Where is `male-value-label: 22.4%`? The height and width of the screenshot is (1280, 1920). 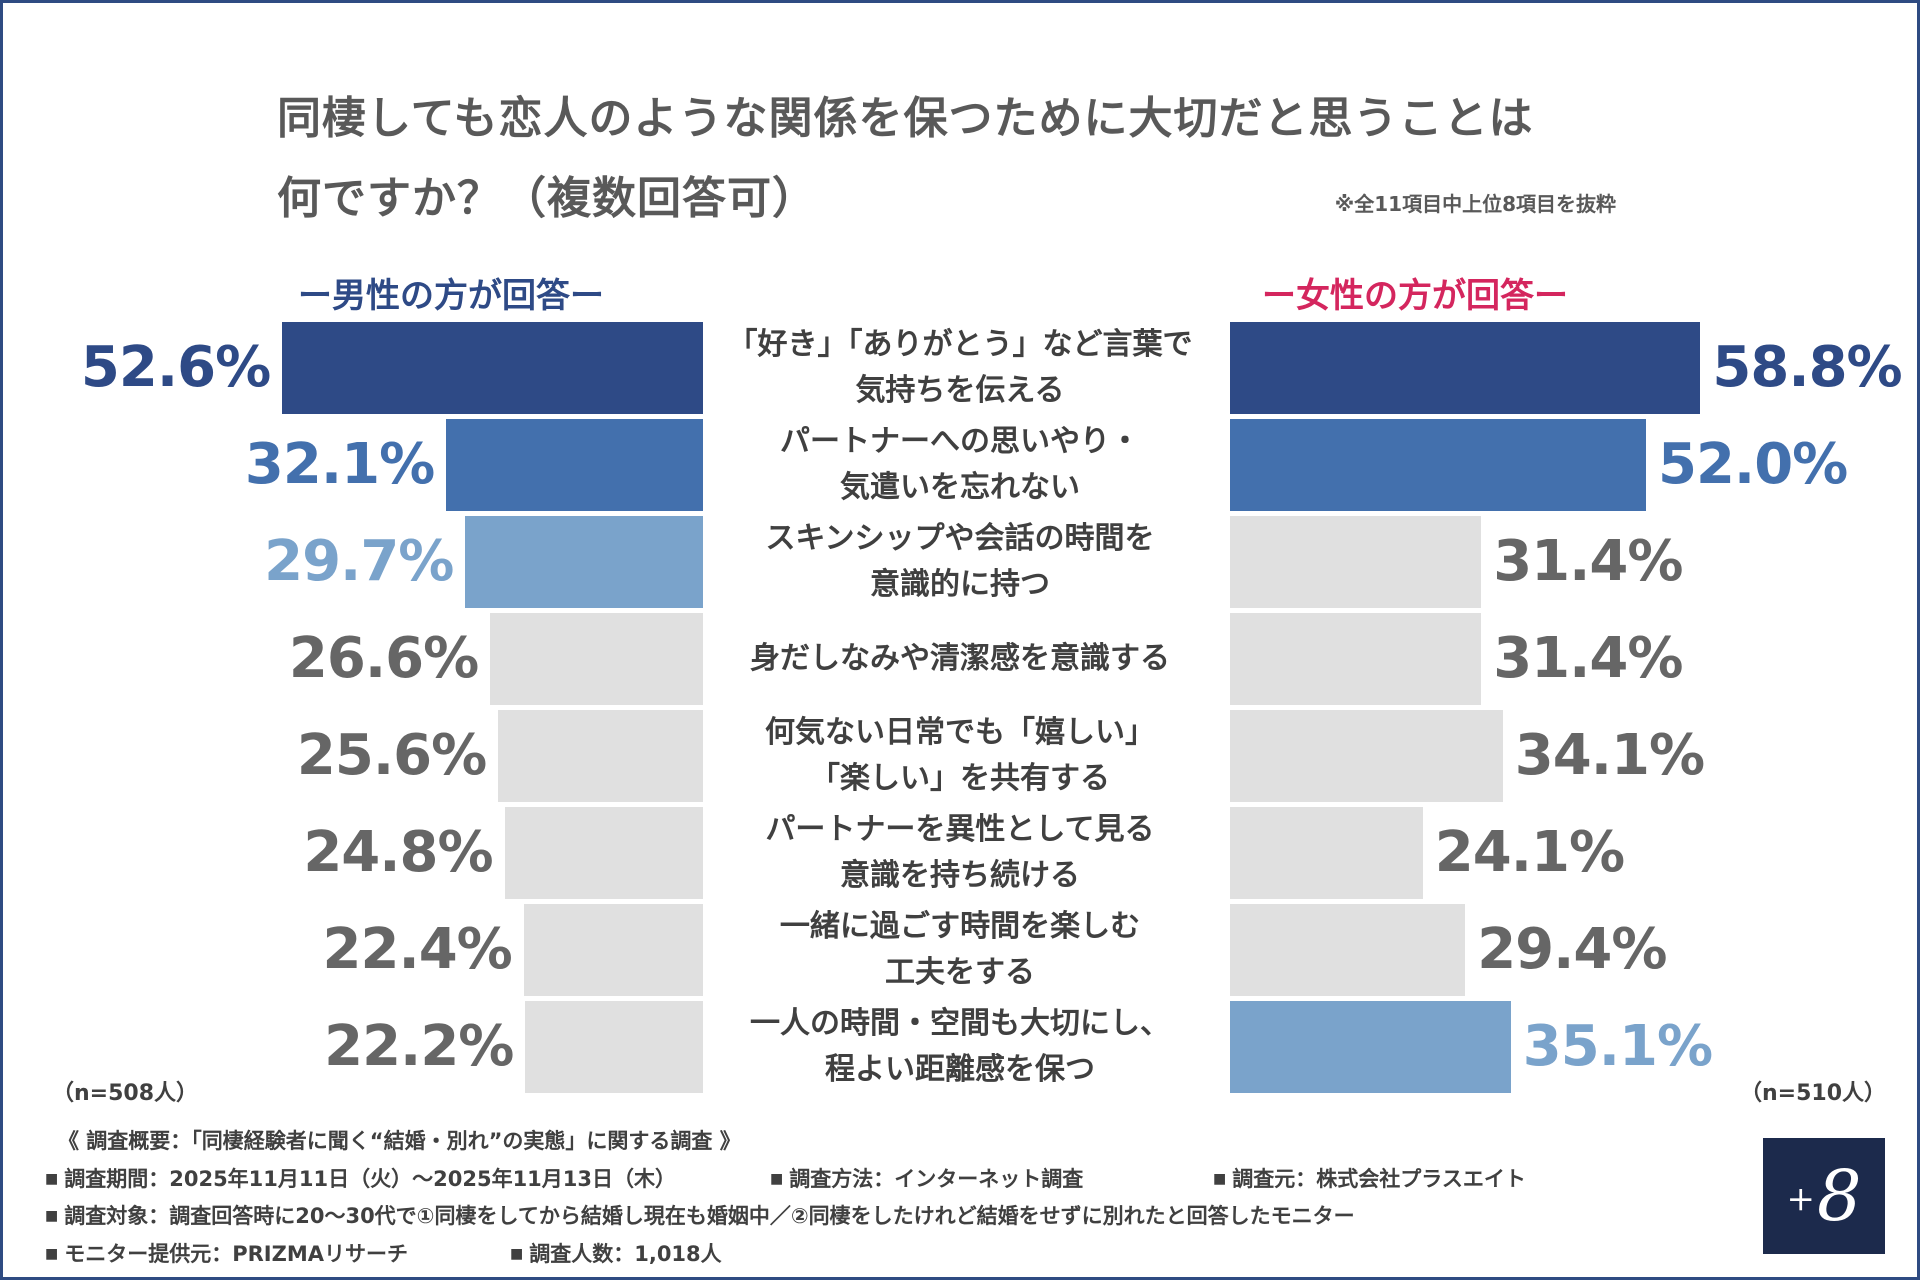 male-value-label: 22.4% is located at coordinates (417, 949).